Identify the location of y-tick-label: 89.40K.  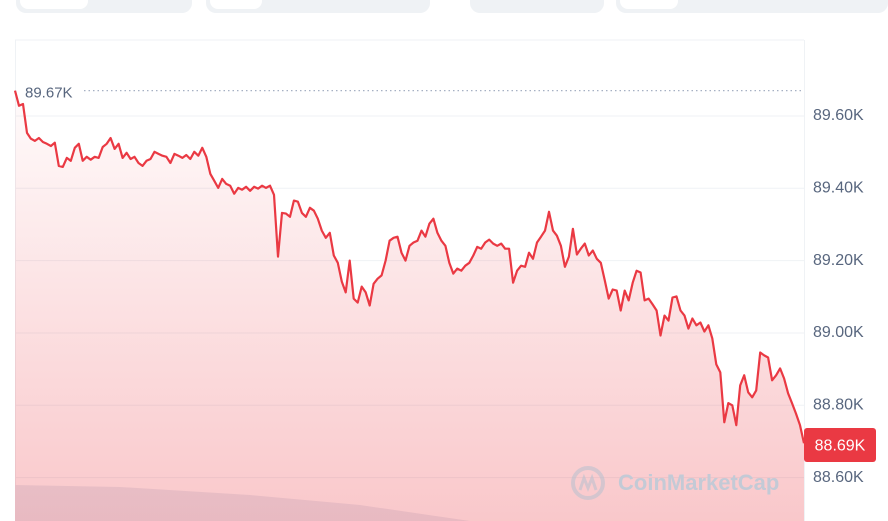
(838, 187).